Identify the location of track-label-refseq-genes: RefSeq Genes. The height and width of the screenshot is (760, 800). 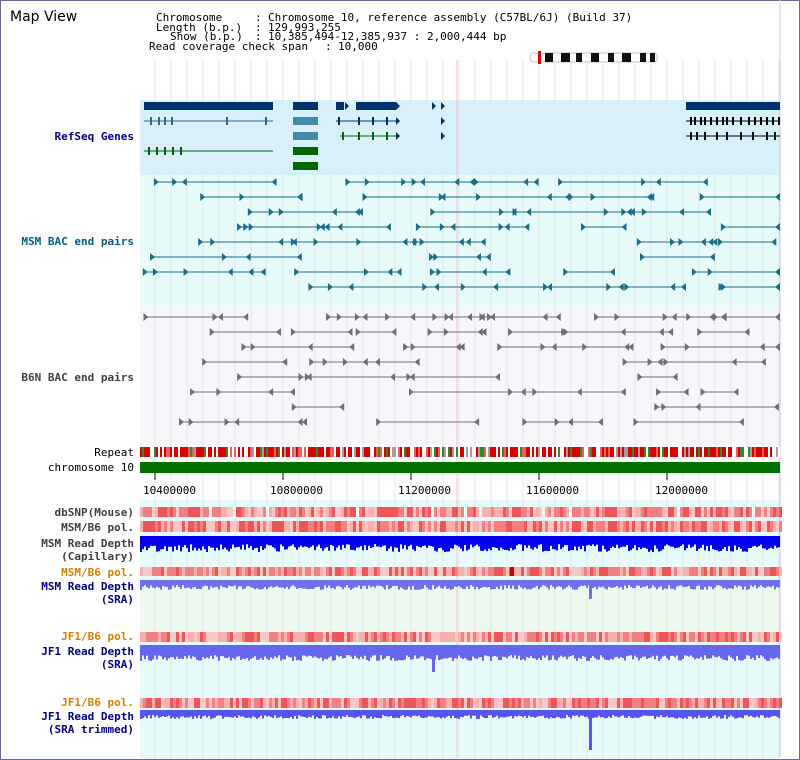
(94, 136).